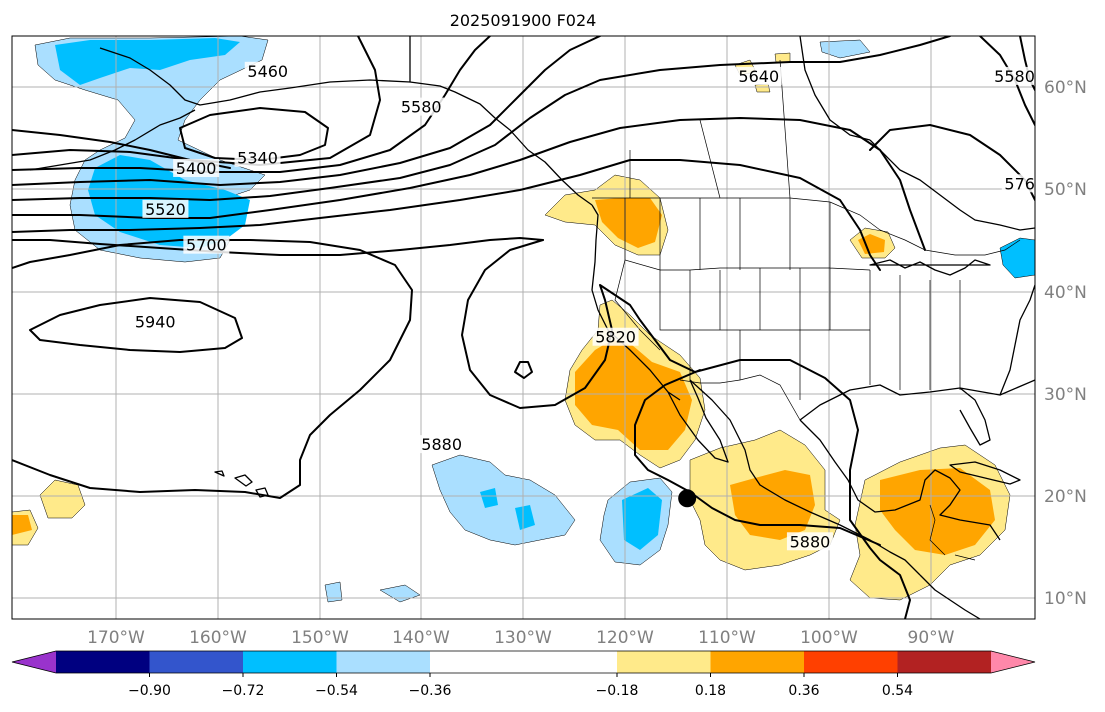 This screenshot has width=1105, height=712. What do you see at coordinates (917, 400) in the screenshot?
I see `coast-gulf-coast-us` at bounding box center [917, 400].